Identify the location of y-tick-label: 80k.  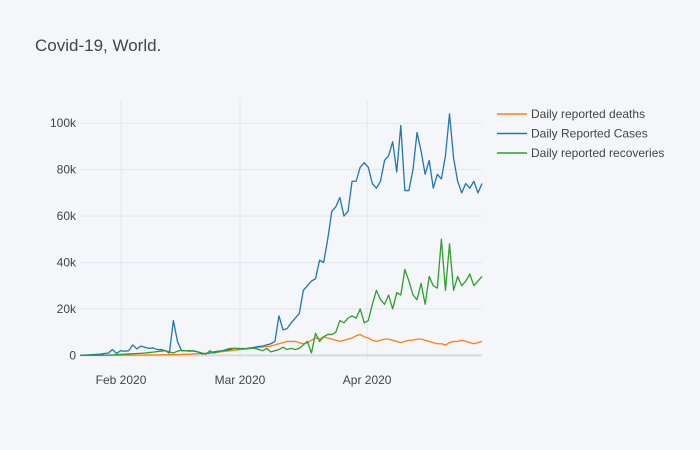
(67, 170).